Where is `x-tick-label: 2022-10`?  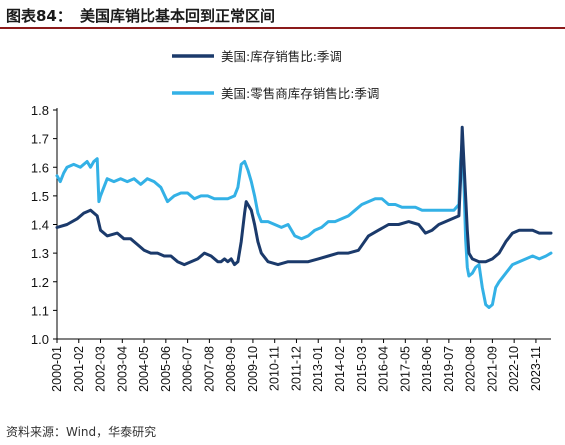
x-tick-label: 2022-10 is located at coordinates (514, 369).